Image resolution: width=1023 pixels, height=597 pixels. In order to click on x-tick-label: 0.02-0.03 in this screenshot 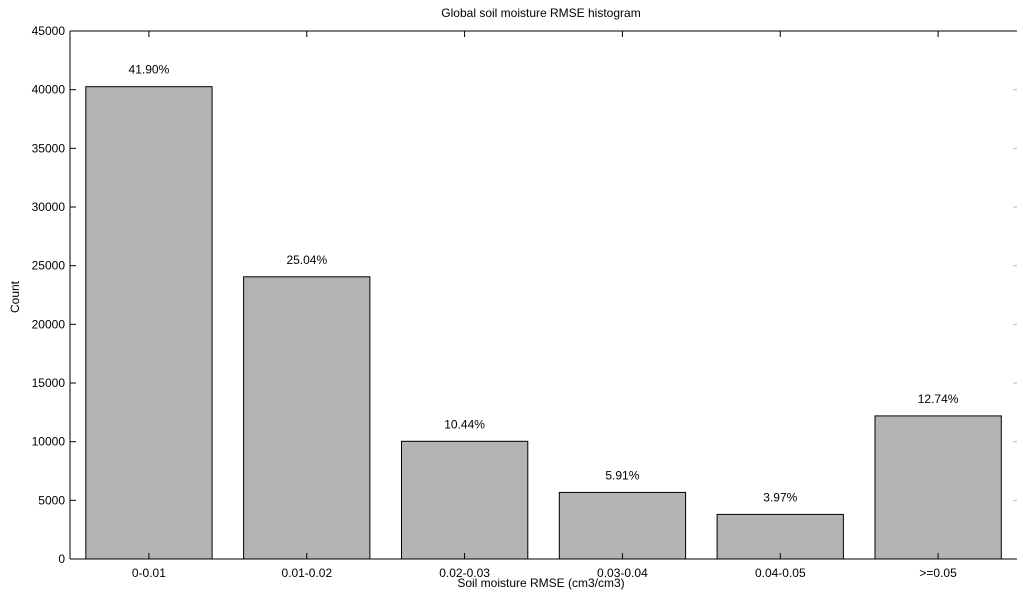, I will do `click(464, 573)`.